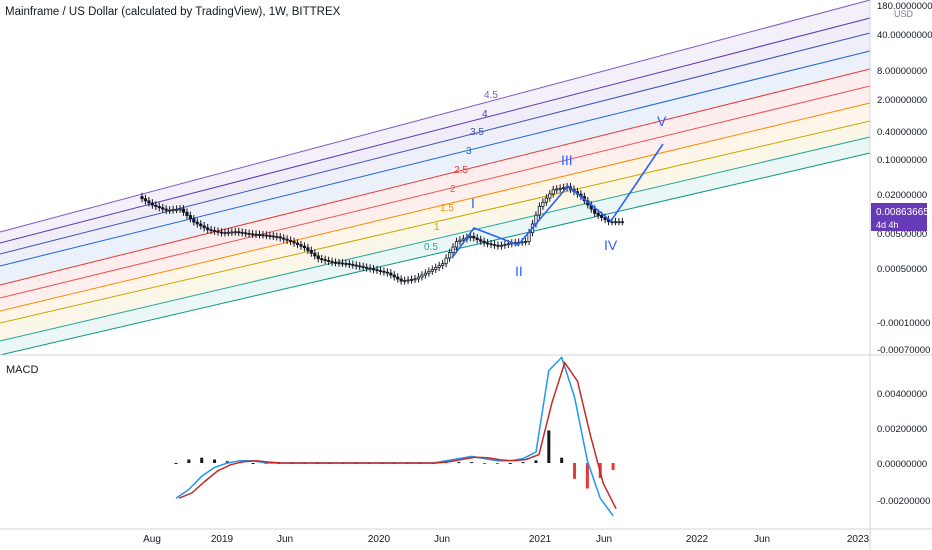 This screenshot has width=932, height=550. Describe the element at coordinates (697, 539) in the screenshot. I see `time-tick-label: 2022` at that location.